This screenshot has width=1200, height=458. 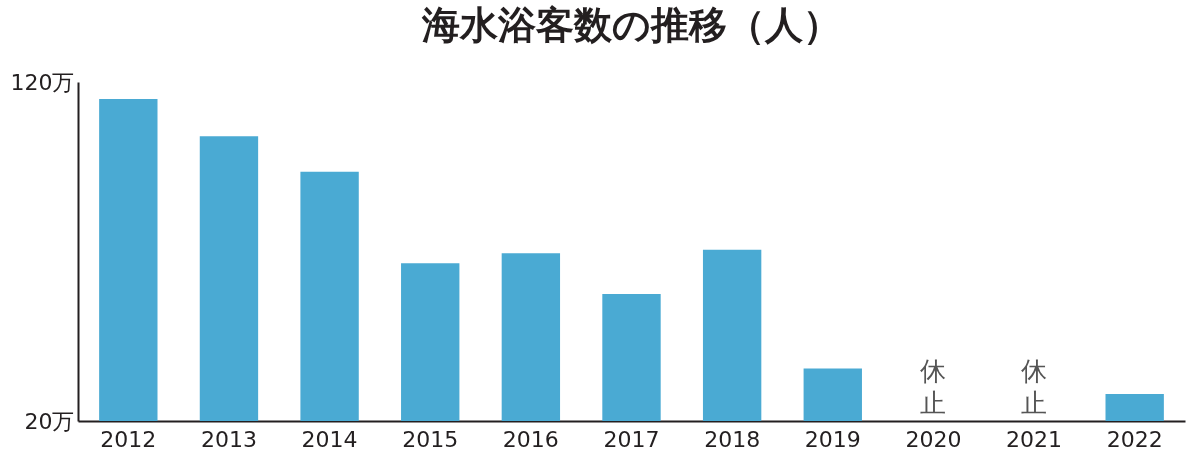 What do you see at coordinates (631, 439) in the screenshot?
I see `x-tick-label: 2017` at bounding box center [631, 439].